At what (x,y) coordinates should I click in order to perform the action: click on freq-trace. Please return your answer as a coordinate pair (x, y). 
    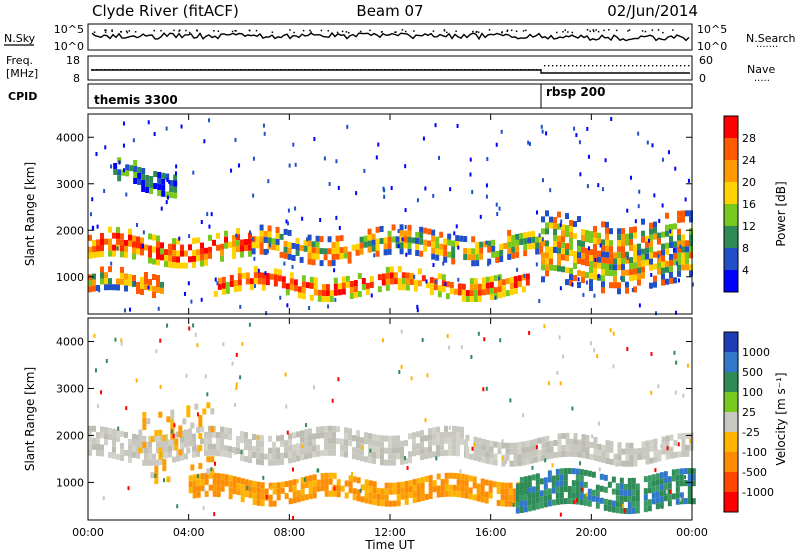
    Looking at the image, I should click on (390, 69).